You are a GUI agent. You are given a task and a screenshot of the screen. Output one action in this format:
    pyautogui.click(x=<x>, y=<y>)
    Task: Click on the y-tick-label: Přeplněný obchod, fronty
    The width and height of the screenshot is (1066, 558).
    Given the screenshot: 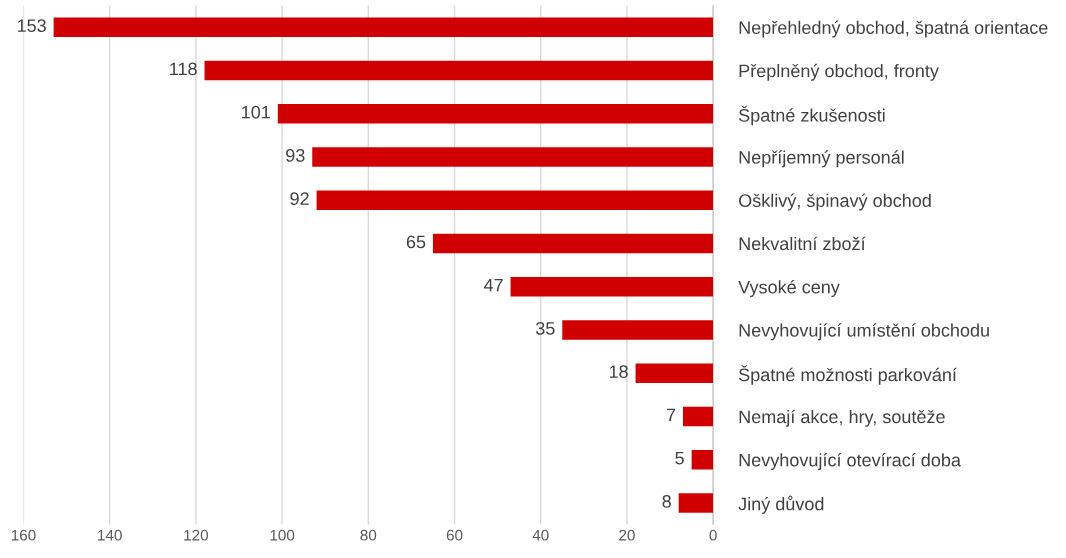 What is the action you would take?
    pyautogui.click(x=839, y=72)
    